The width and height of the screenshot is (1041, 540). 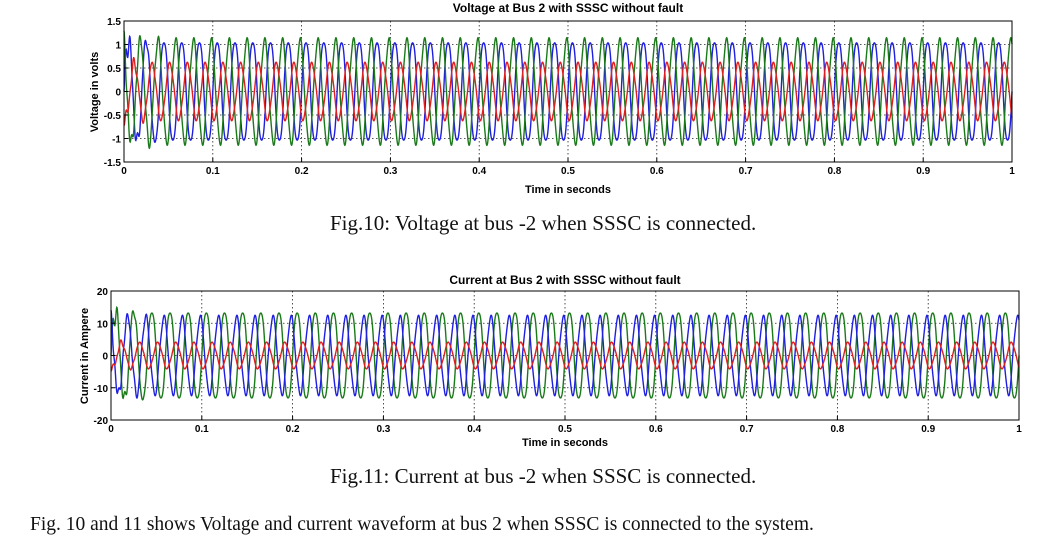 What do you see at coordinates (118, 46) in the screenshot?
I see `y-tick-label: 1` at bounding box center [118, 46].